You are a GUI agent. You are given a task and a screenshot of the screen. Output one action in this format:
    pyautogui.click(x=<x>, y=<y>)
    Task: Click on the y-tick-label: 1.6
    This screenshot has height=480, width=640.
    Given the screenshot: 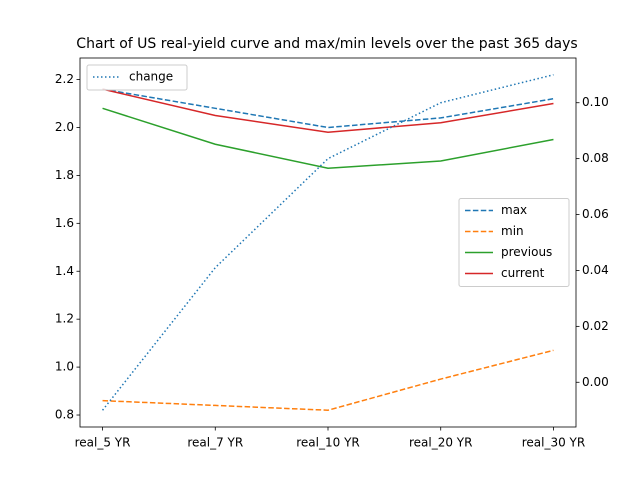 What is the action you would take?
    pyautogui.click(x=64, y=223)
    